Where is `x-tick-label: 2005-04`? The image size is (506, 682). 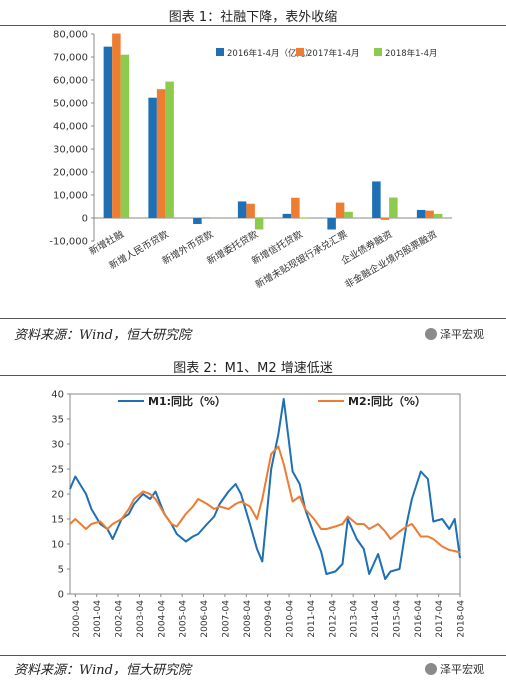 x-tick-label: 2005-04 is located at coordinates (184, 619).